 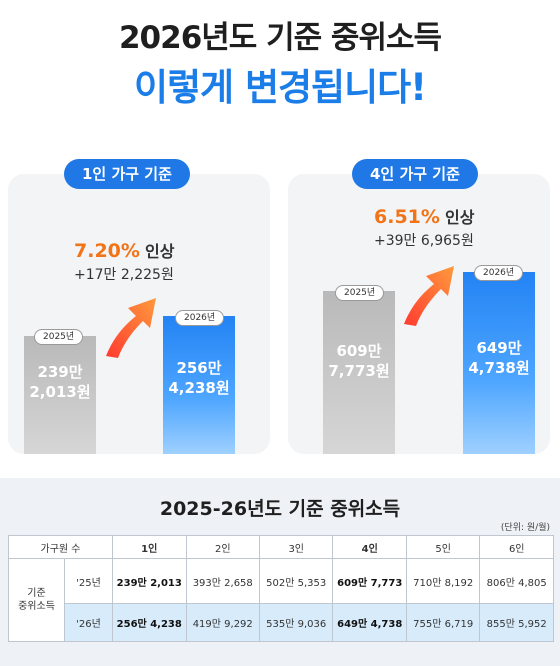 I want to click on one-person-pill: 1인 가구 기준, so click(x=127, y=174).